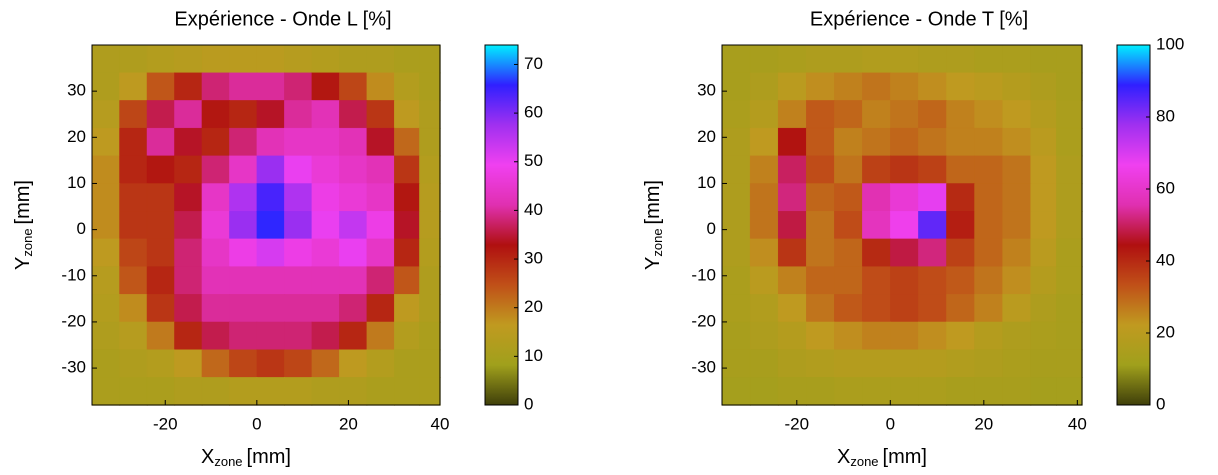 The width and height of the screenshot is (1218, 475). Describe the element at coordinates (706, 182) in the screenshot. I see `y-tick-label: 10` at that location.